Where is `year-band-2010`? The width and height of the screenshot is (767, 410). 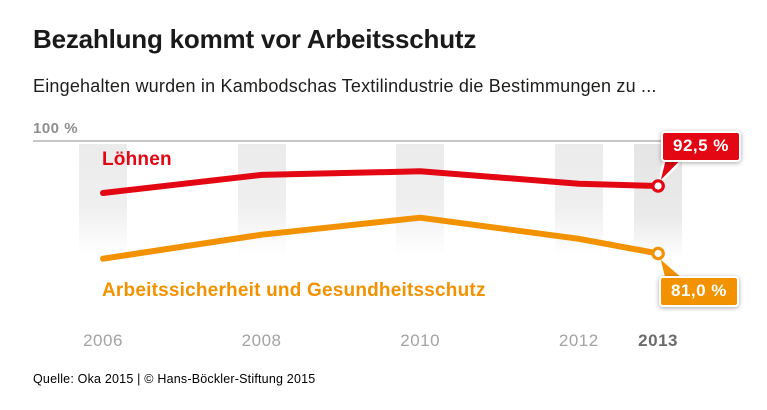 year-band-2010 is located at coordinates (420, 200).